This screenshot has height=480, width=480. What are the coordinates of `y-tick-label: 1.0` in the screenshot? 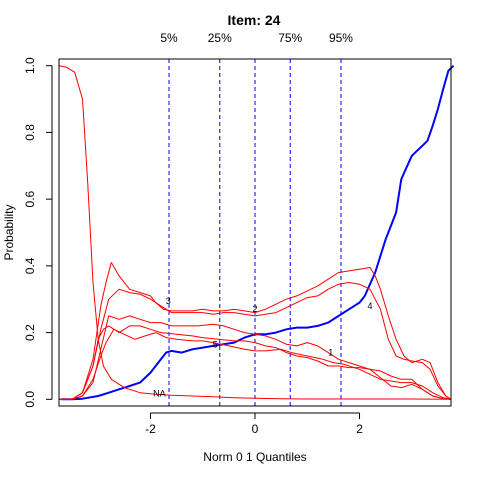 It's located at (30, 65).